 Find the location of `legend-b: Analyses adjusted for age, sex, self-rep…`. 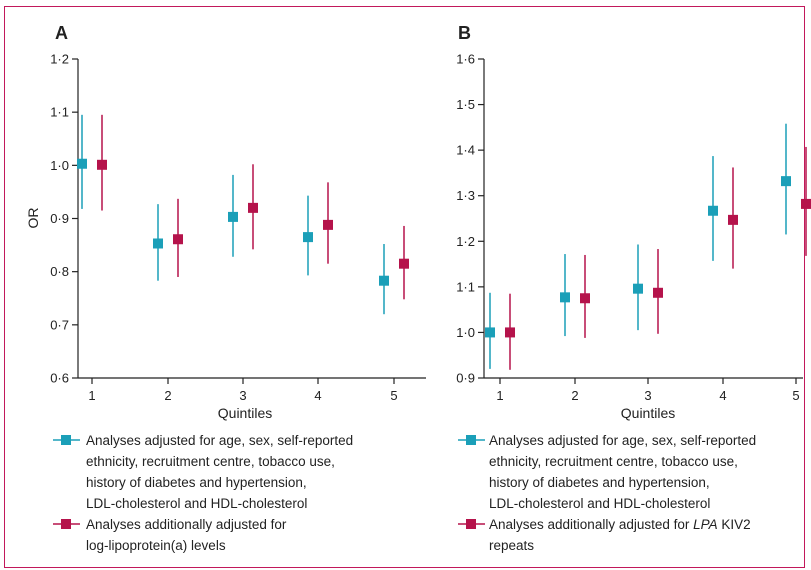

legend-b: Analyses adjusted for age, sex, self-rep… is located at coordinates (609, 493).